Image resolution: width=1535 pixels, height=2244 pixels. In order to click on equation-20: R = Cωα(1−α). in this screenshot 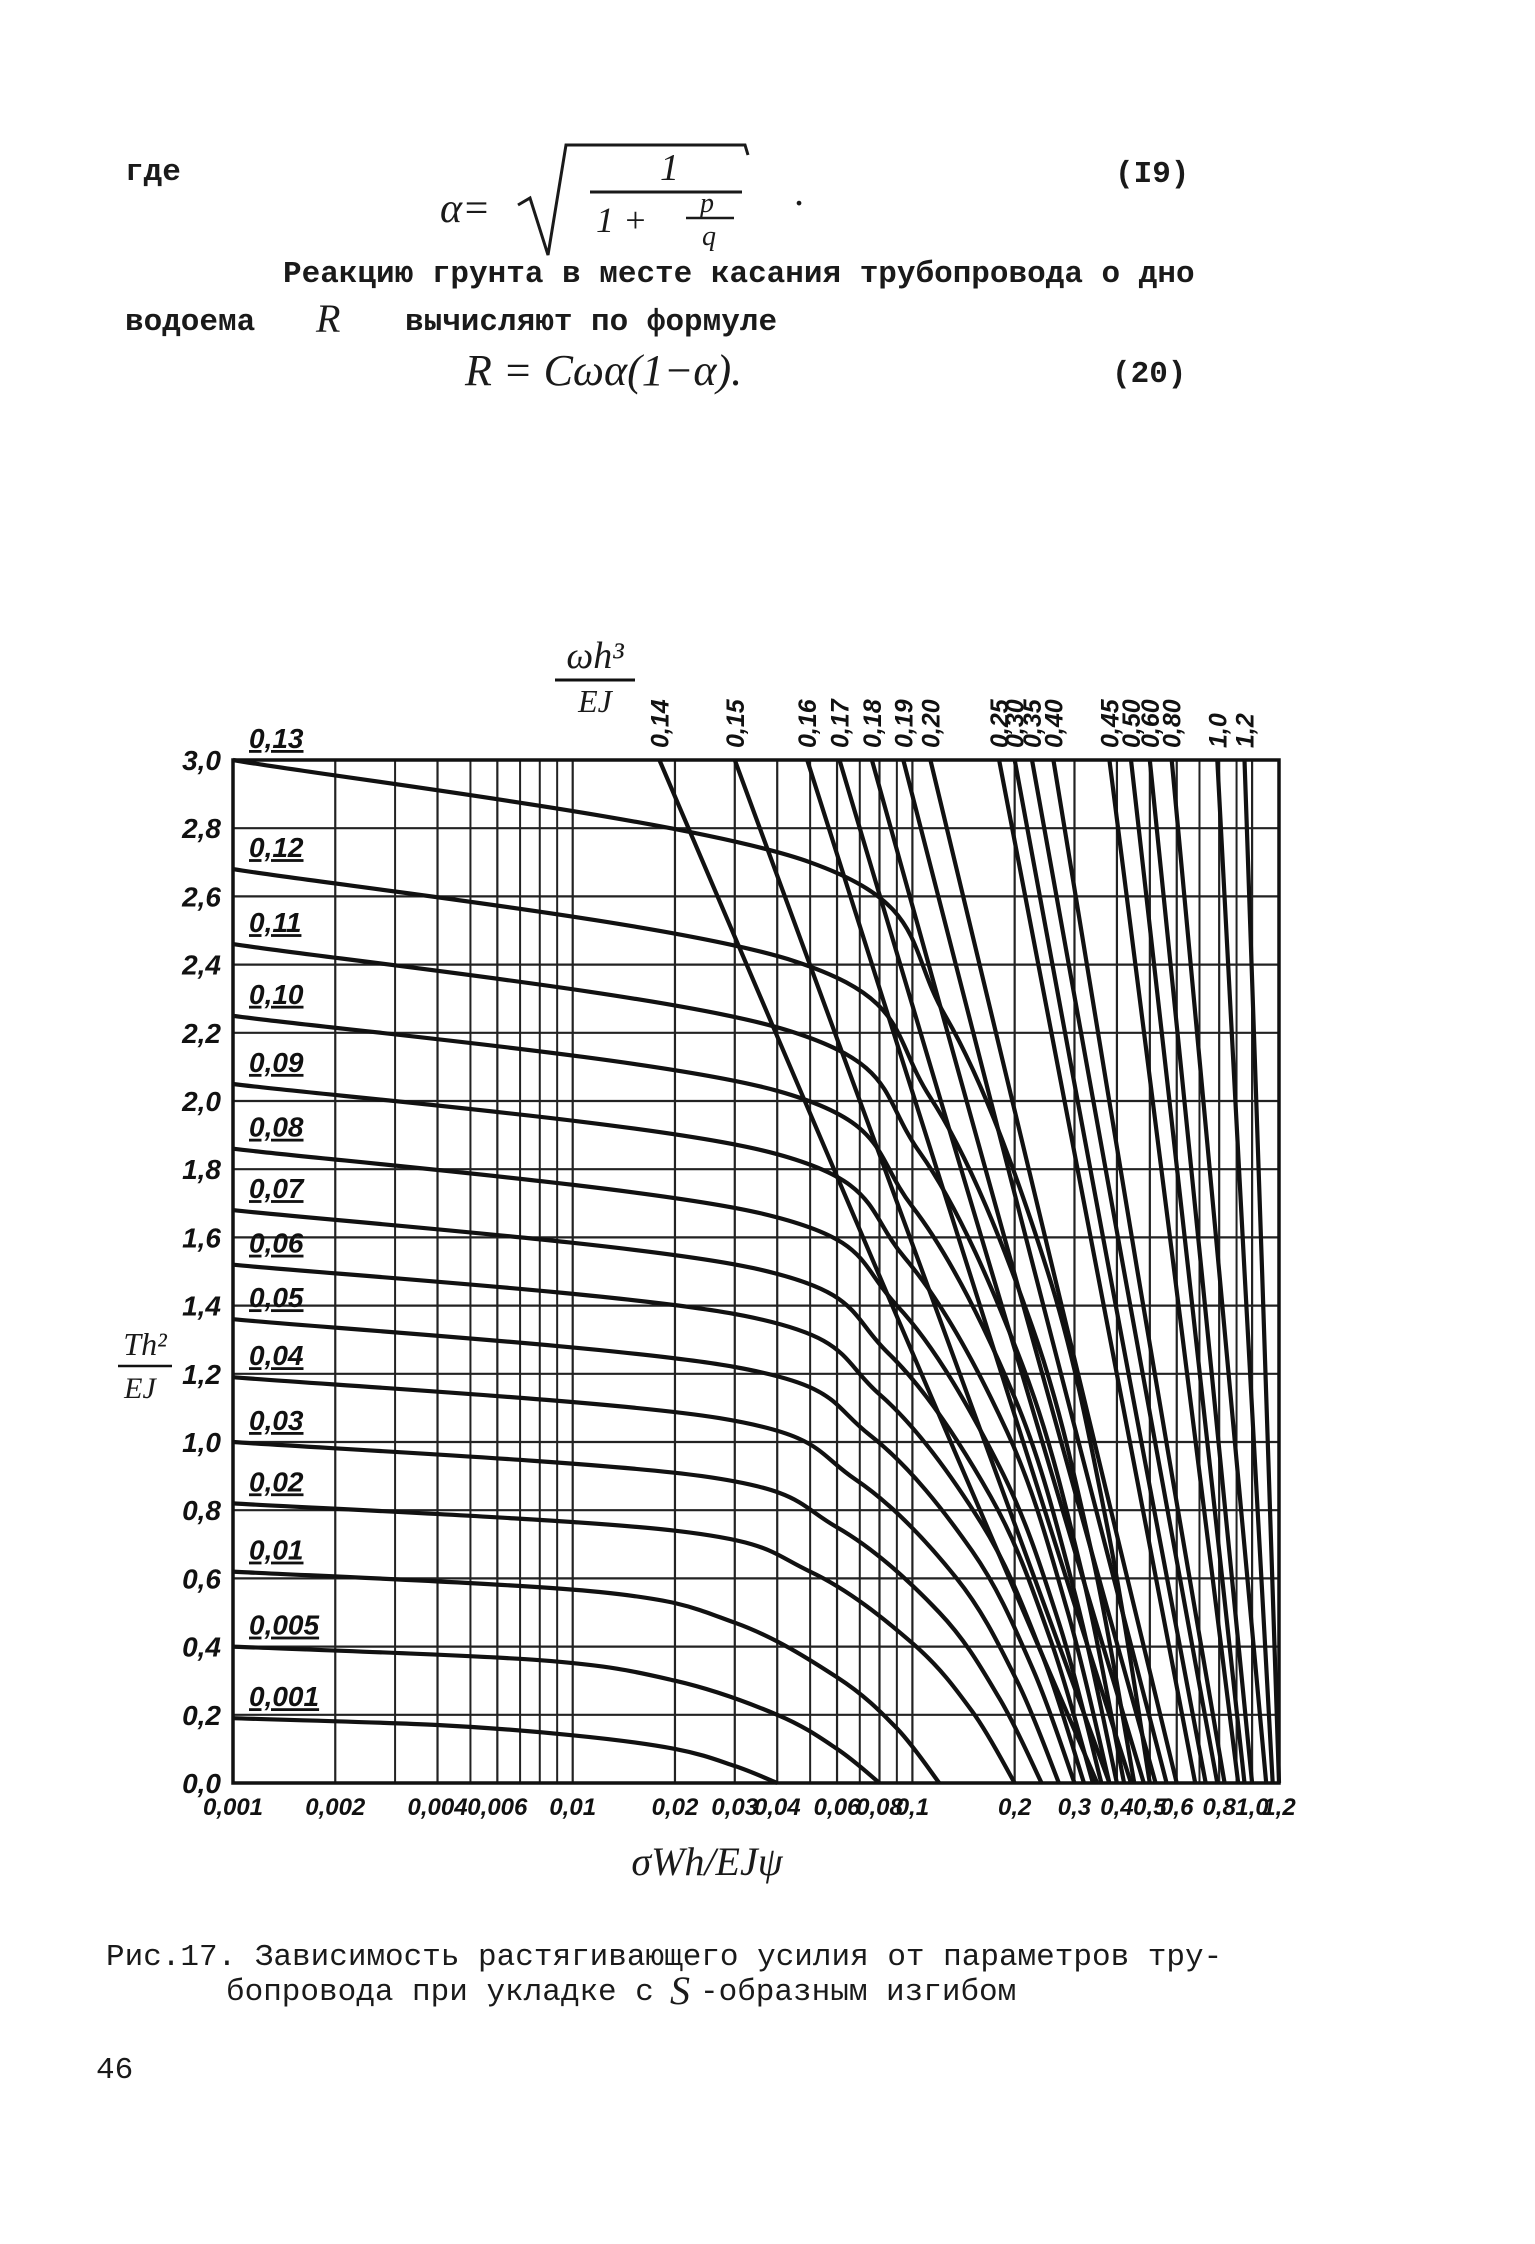, I will do `click(603, 370)`.